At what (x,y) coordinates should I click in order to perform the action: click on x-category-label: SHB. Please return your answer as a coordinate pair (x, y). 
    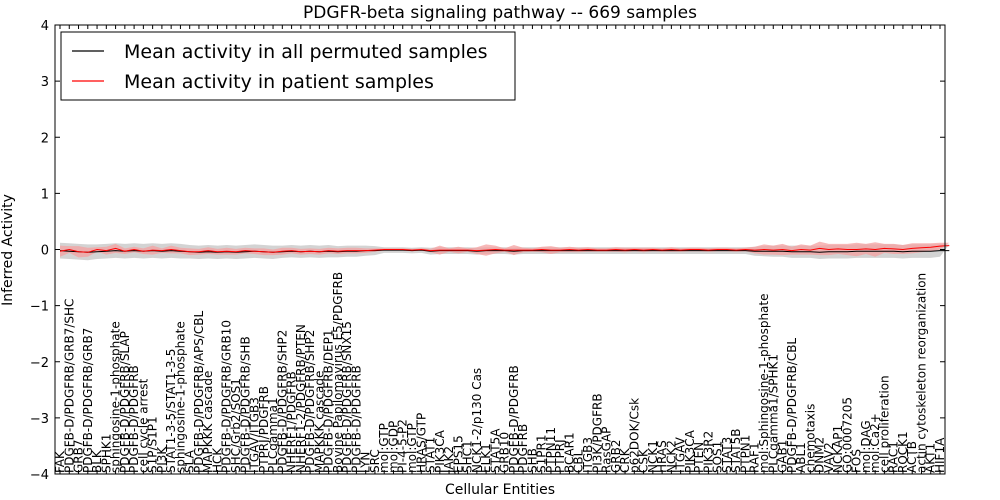
    Looking at the image, I should click on (532, 460).